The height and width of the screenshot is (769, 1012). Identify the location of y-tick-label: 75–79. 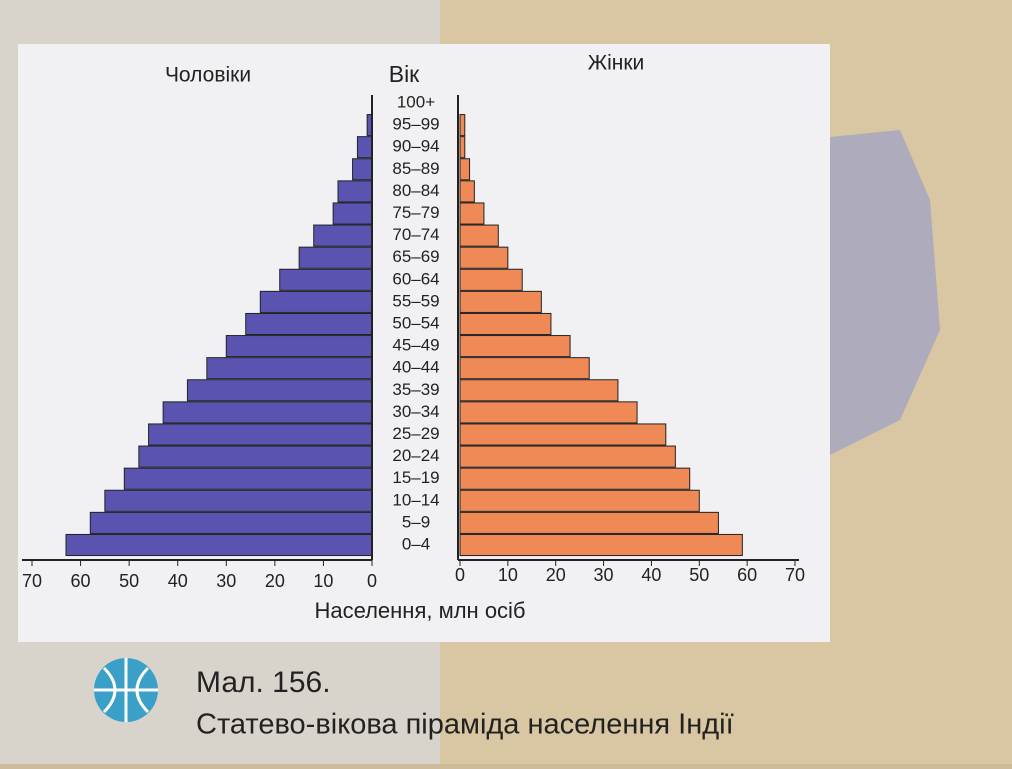
(415, 212).